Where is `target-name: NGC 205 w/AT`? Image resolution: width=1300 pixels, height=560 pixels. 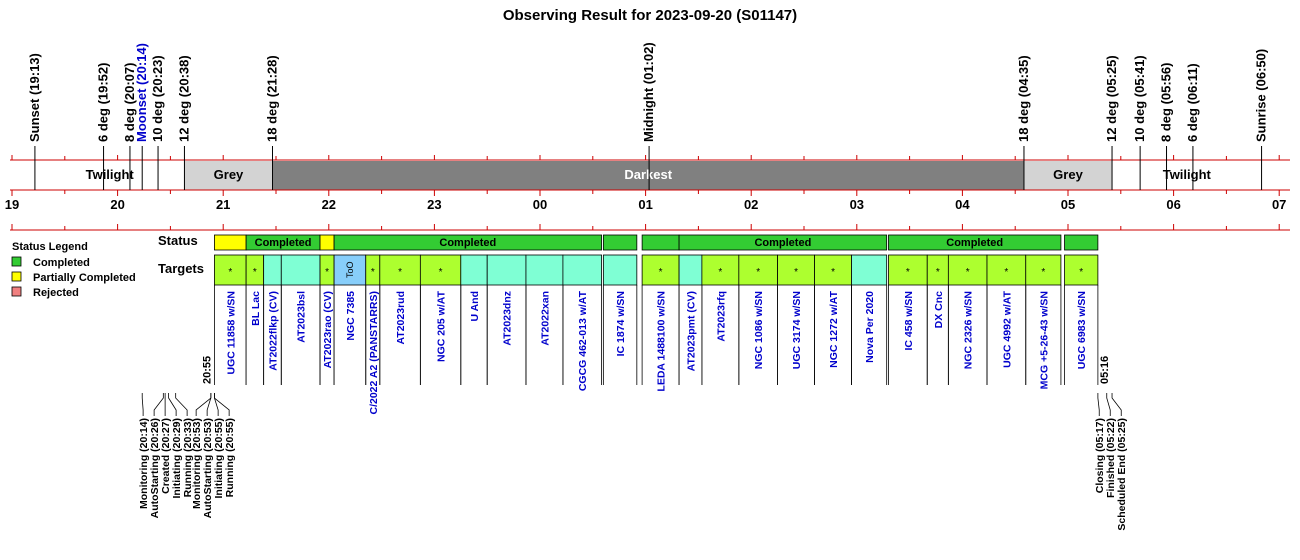 target-name: NGC 205 w/AT is located at coordinates (442, 326).